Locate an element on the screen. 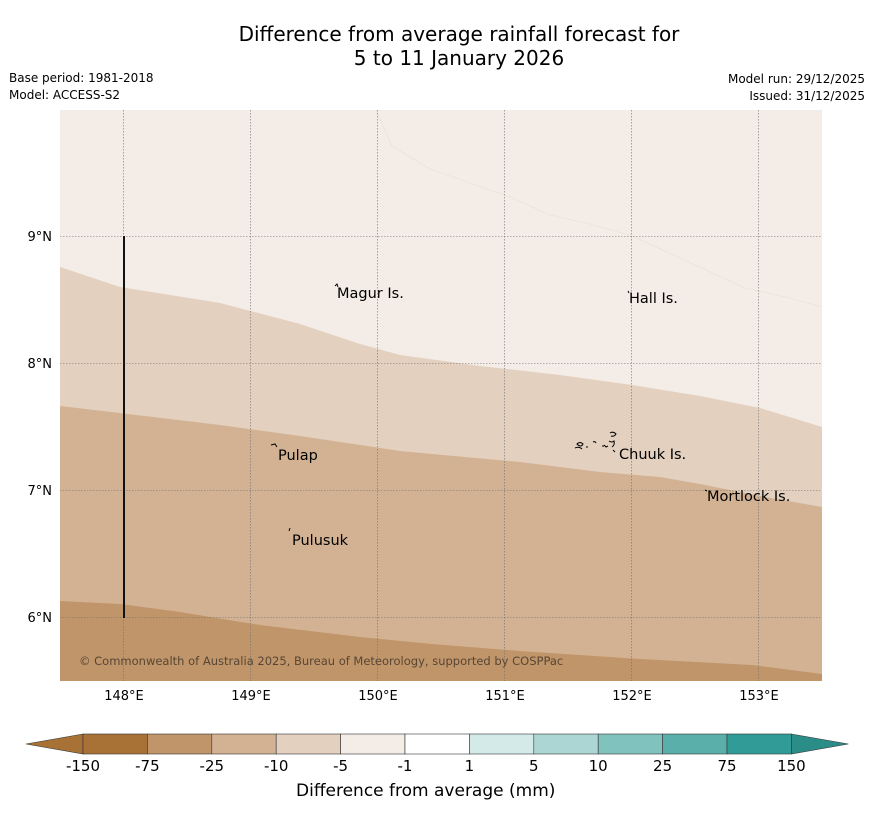  lat-tick-label: 6°N is located at coordinates (40, 618).